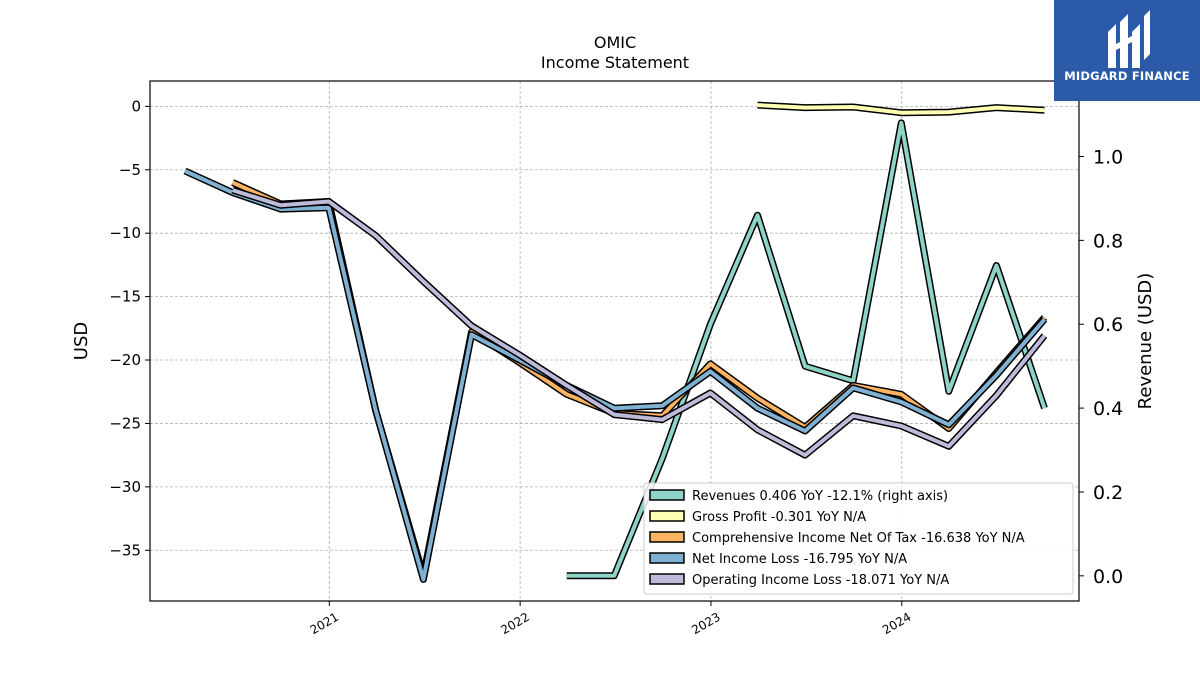  Describe the element at coordinates (81, 341) in the screenshot. I see `y-axis-label-left: USD` at that location.